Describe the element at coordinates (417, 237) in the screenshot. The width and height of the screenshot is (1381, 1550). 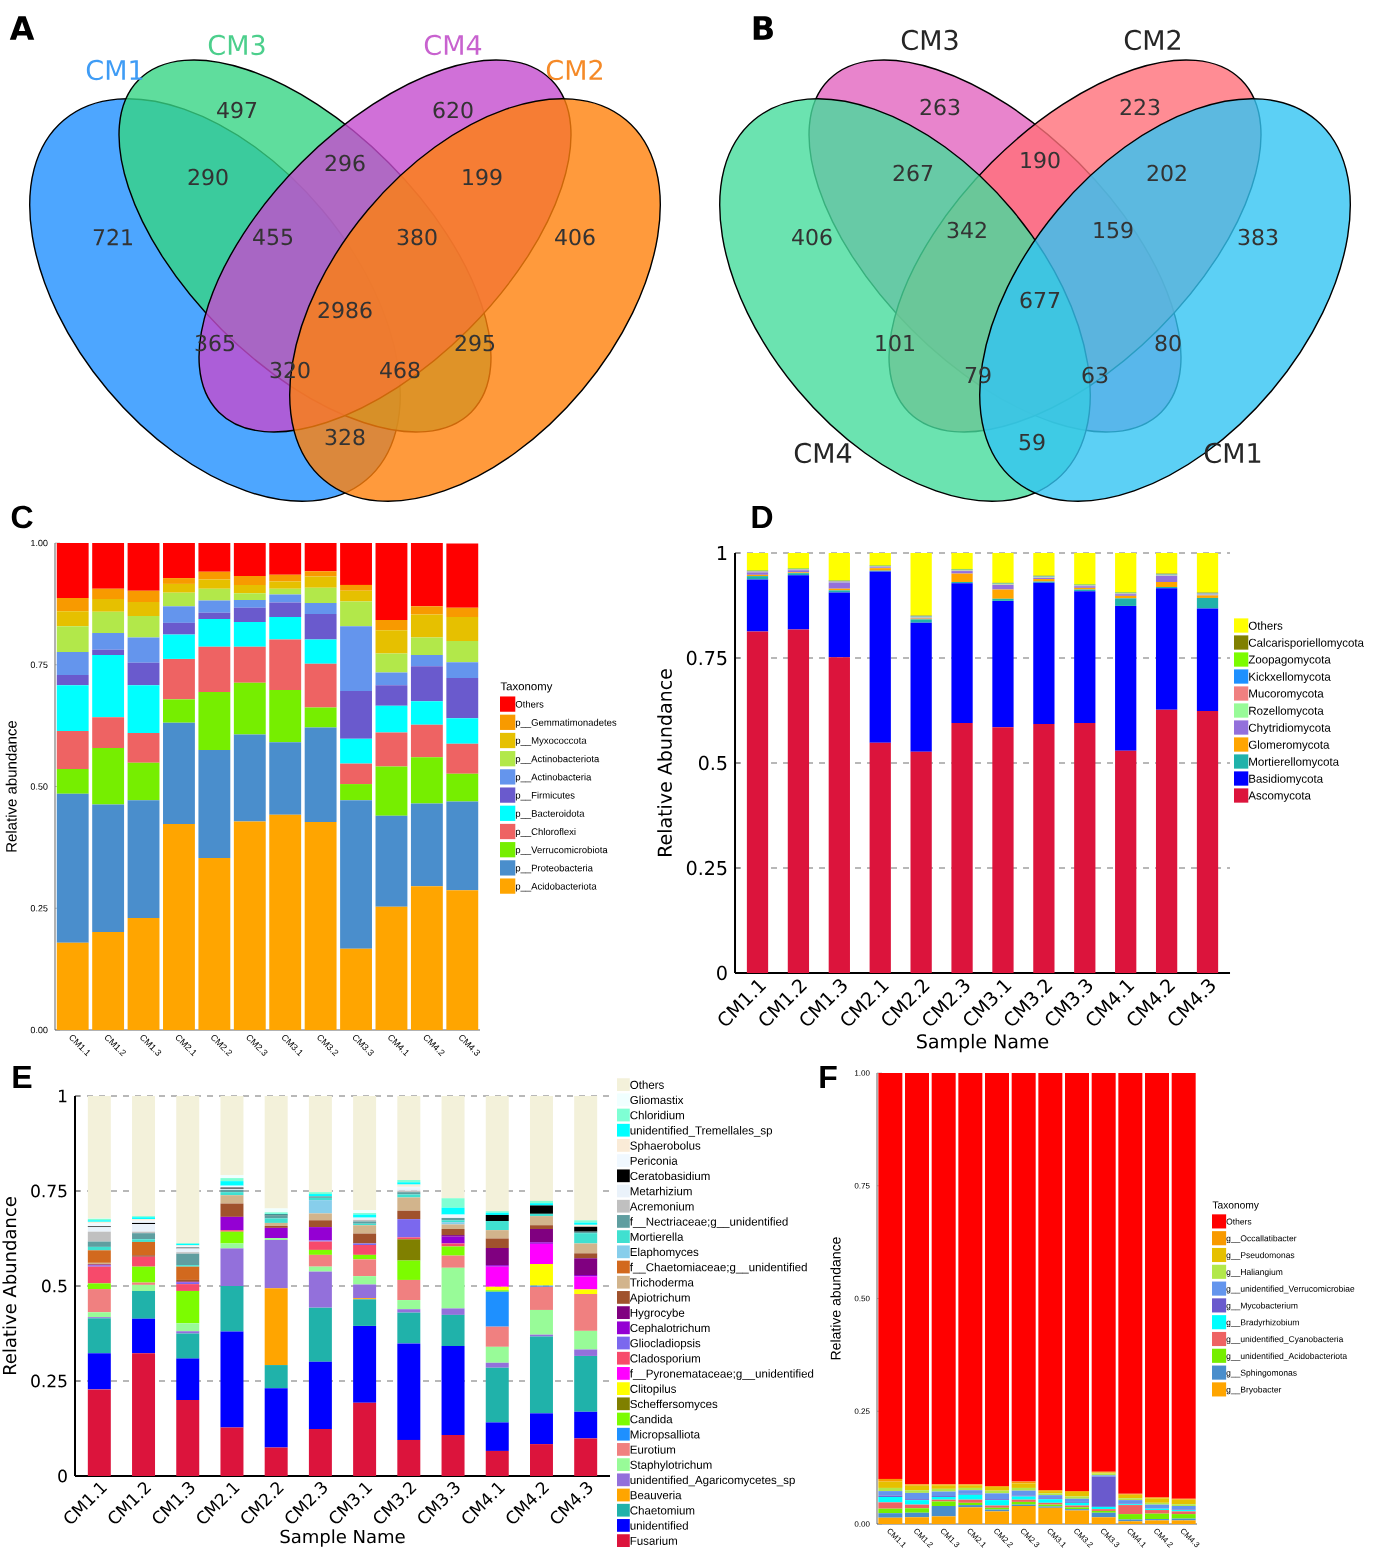
I see `text: 380` at that location.